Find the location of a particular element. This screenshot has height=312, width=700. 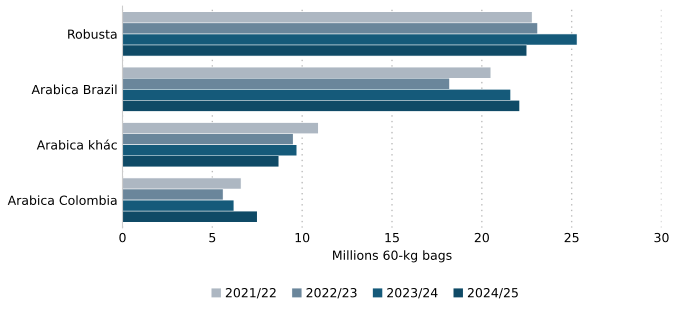

x-tick-label: 15 is located at coordinates (392, 237).